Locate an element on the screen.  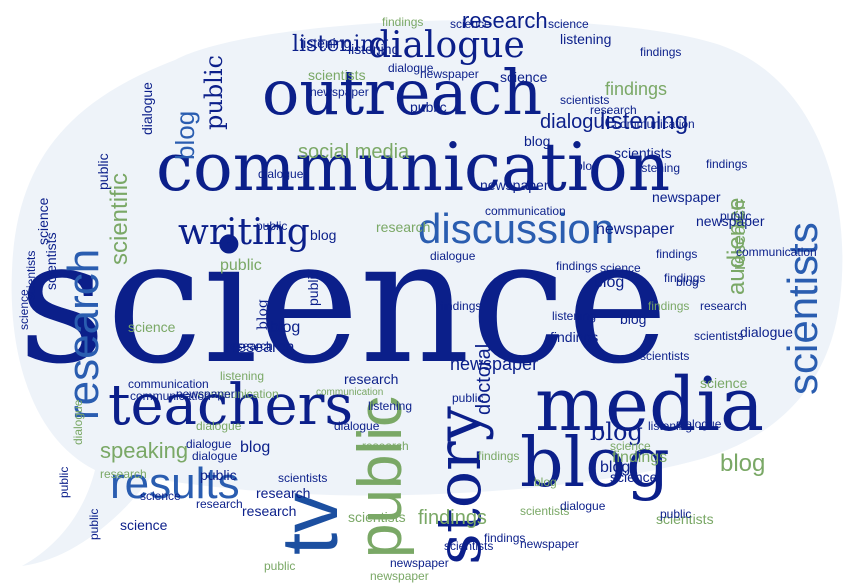
word: scientific is located at coordinates (119, 218).